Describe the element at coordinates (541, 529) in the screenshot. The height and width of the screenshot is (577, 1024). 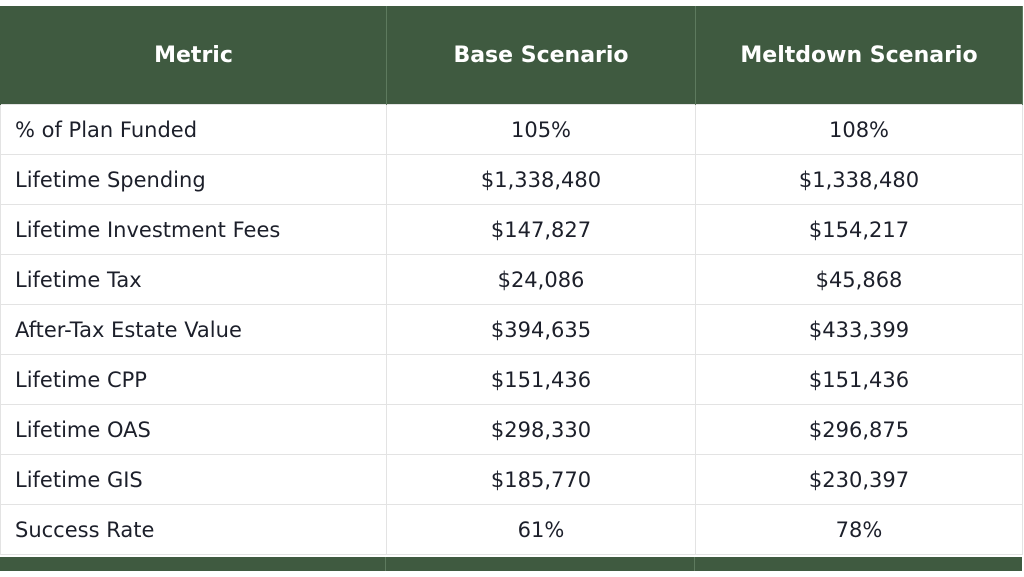
I see `base-value-cell: 61%` at that location.